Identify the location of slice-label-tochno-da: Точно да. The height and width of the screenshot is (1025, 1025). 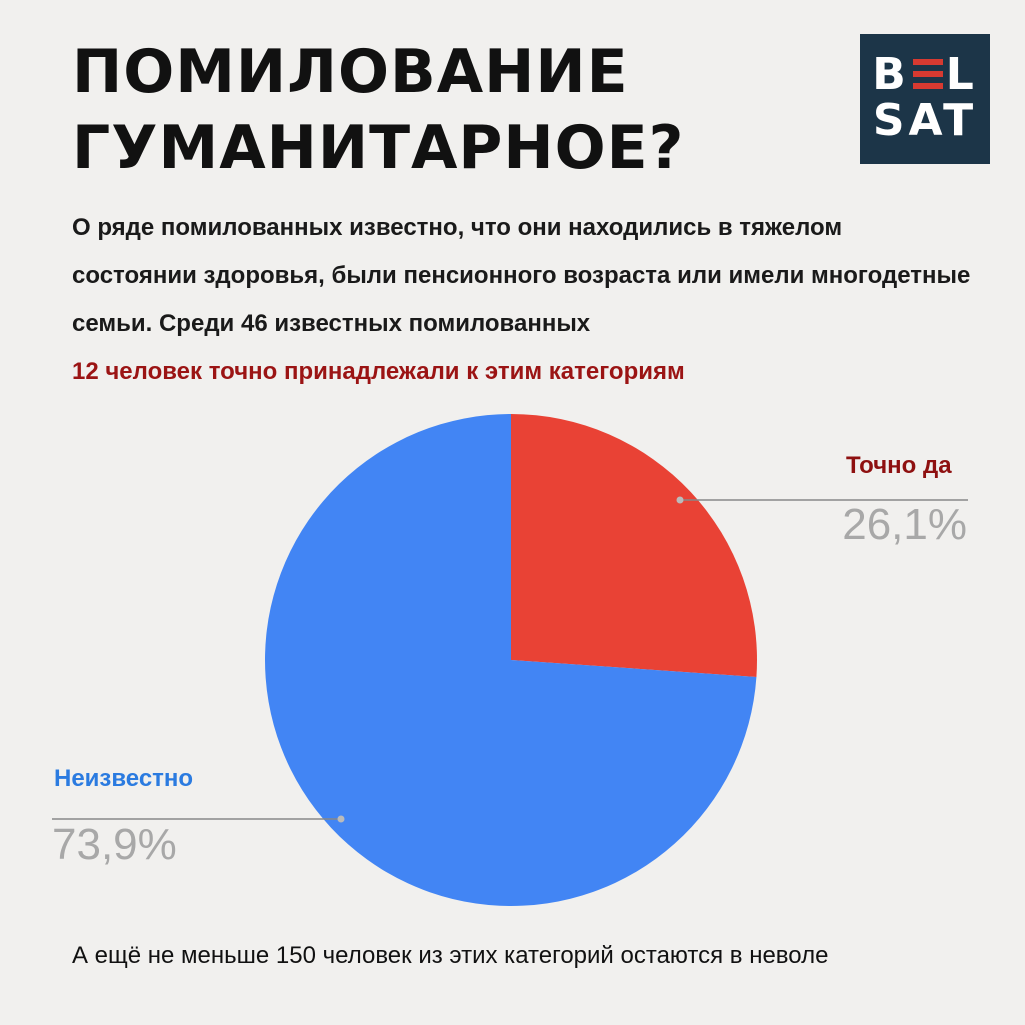
(899, 465).